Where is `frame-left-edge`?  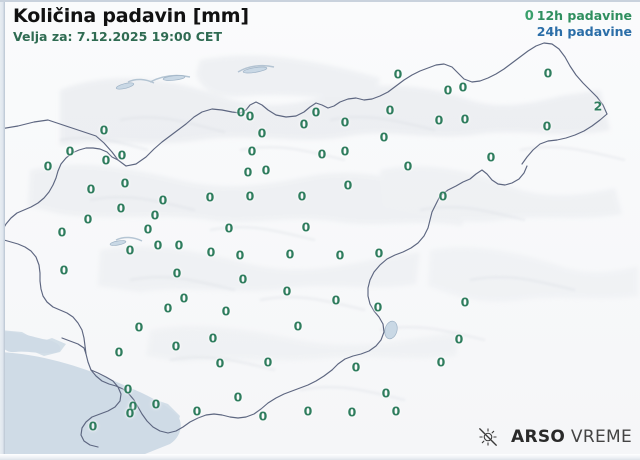 frame-left-edge is located at coordinates (2, 230).